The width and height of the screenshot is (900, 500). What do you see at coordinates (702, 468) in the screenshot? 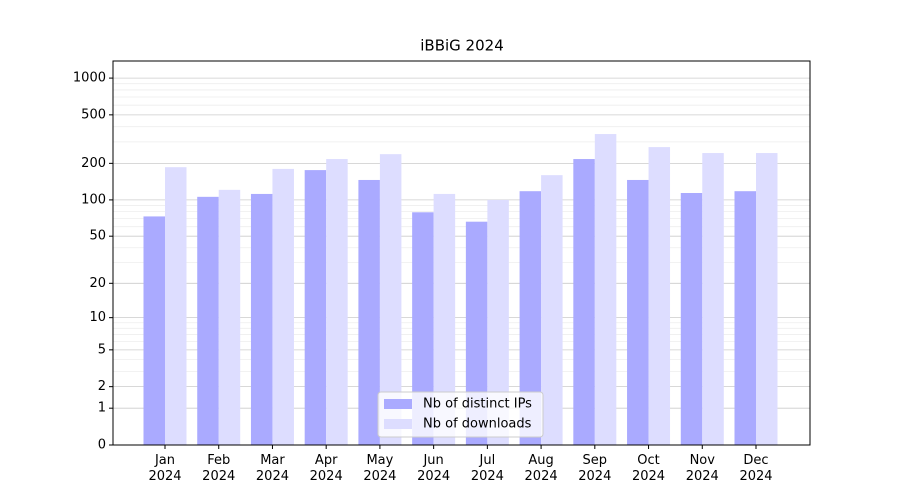
I see `x-tick-label: Nov 2024` at bounding box center [702, 468].